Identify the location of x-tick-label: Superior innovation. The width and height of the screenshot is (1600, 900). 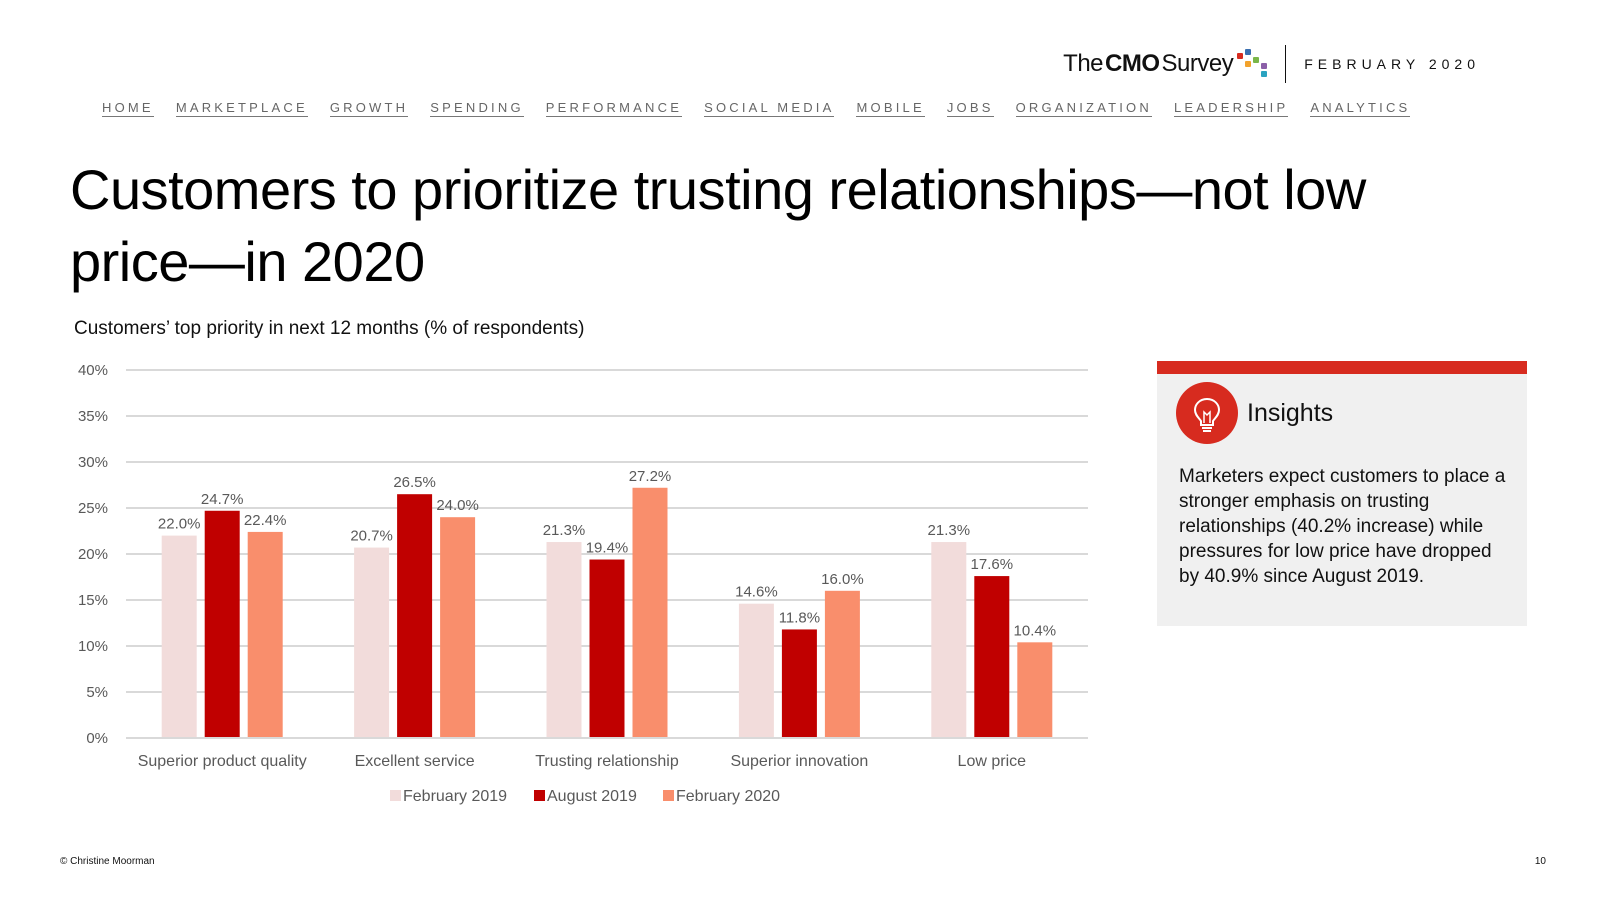
(799, 761).